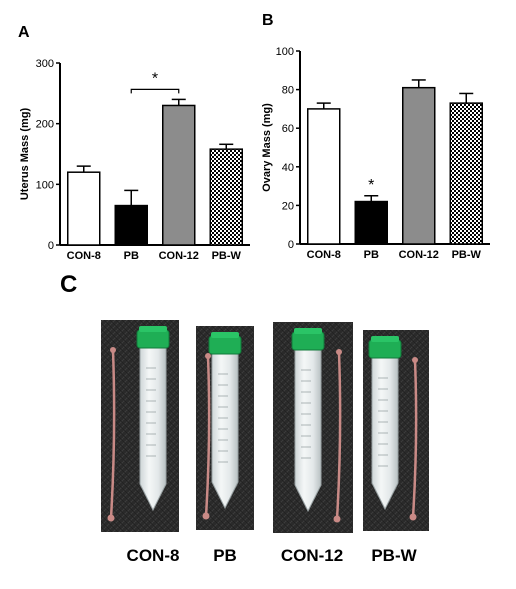  I want to click on panel-letter-b: B, so click(268, 20).